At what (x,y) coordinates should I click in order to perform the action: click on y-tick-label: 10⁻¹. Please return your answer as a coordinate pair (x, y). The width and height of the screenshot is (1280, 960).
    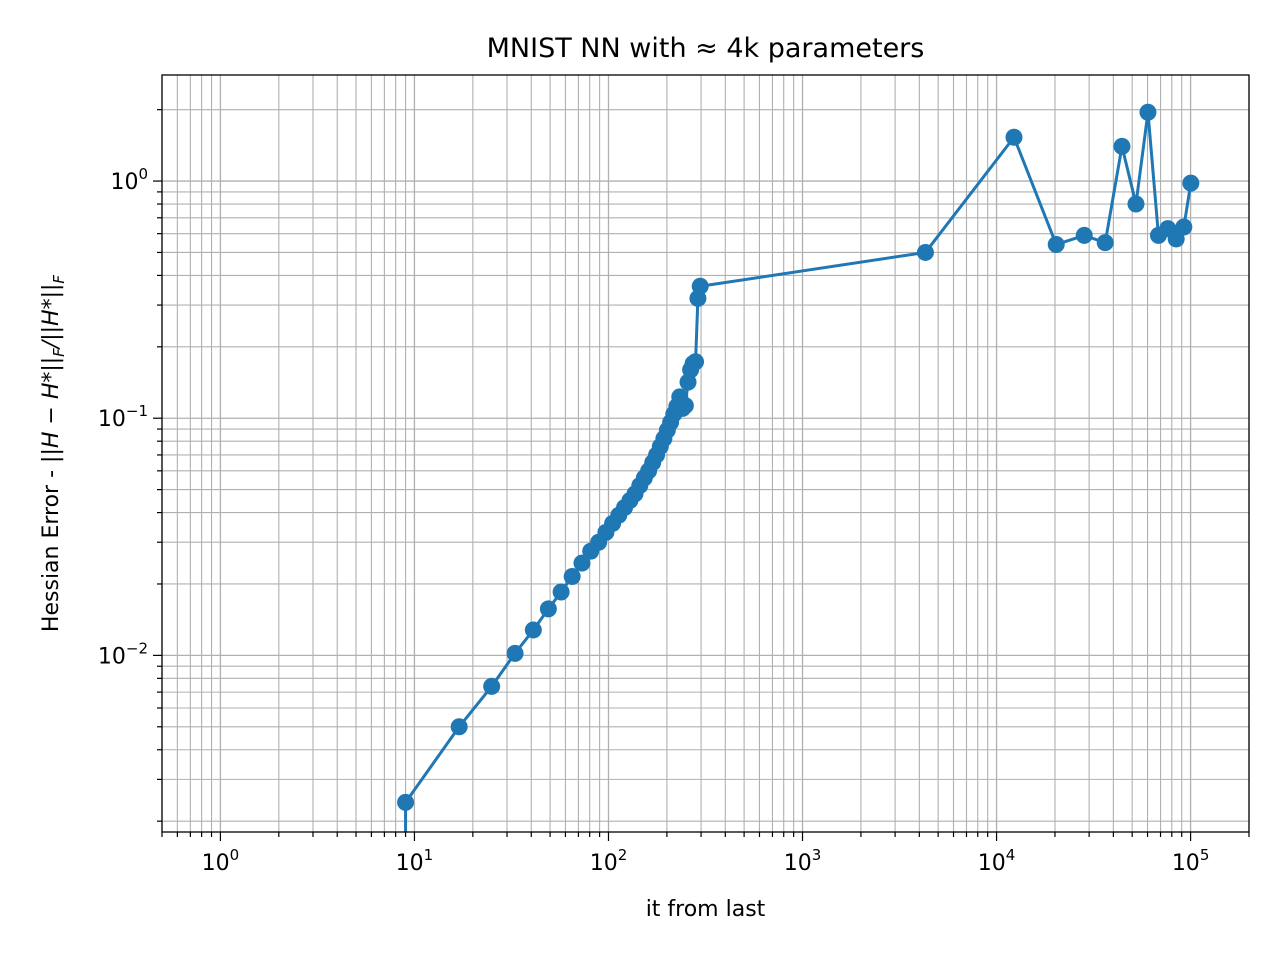
    Looking at the image, I should click on (123, 417).